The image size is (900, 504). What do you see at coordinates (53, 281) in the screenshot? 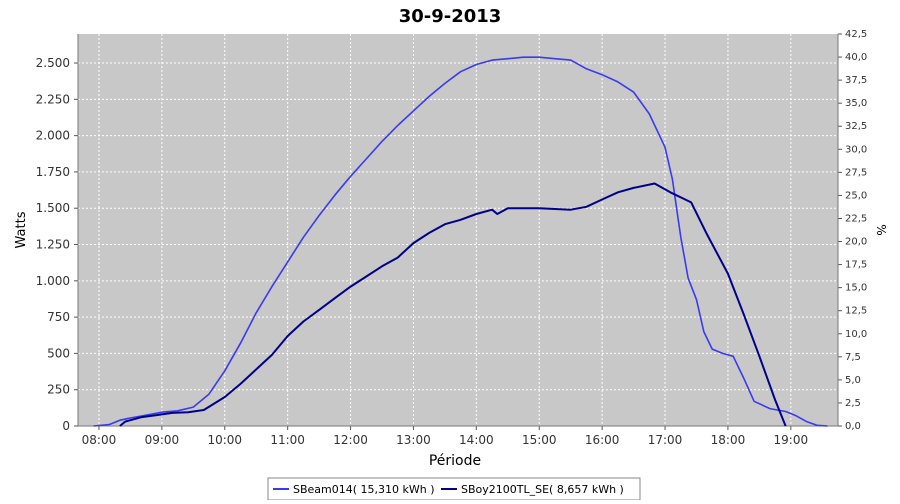
I see `y-tick-label: 1.000` at bounding box center [53, 281].